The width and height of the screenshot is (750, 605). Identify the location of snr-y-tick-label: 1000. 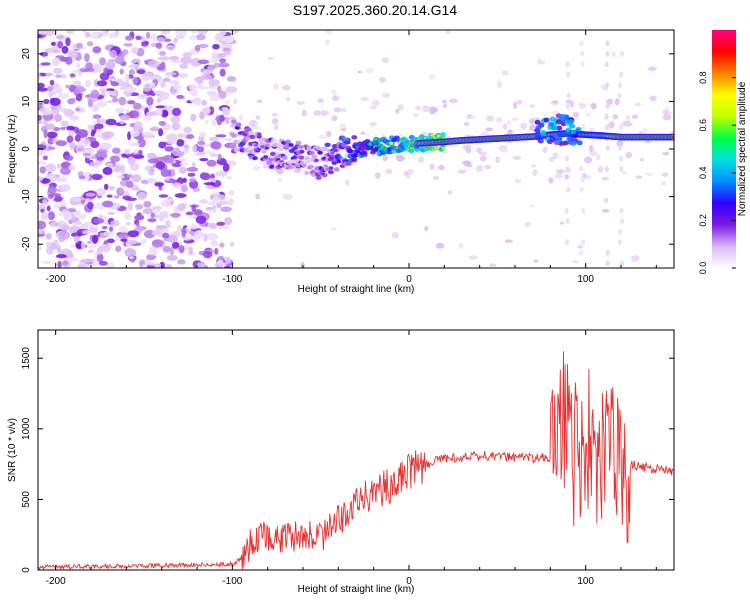
(26, 428).